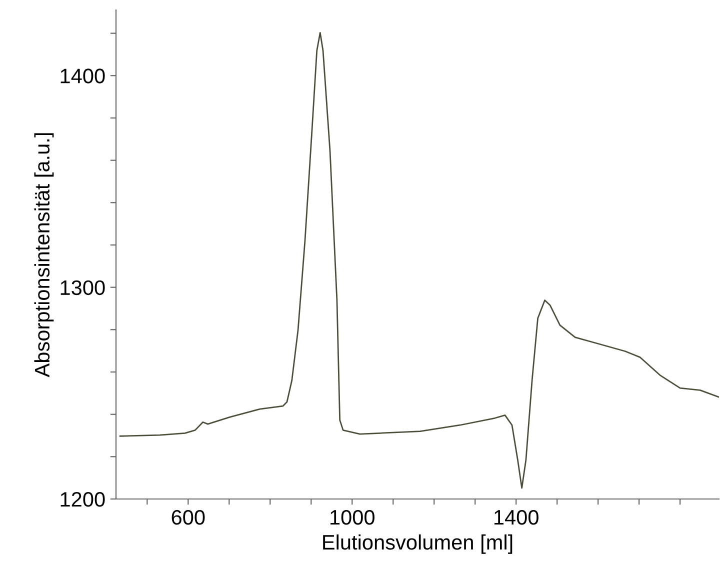 This screenshot has width=721, height=570. Describe the element at coordinates (516, 517) in the screenshot. I see `x-tick-label: 1400` at that location.